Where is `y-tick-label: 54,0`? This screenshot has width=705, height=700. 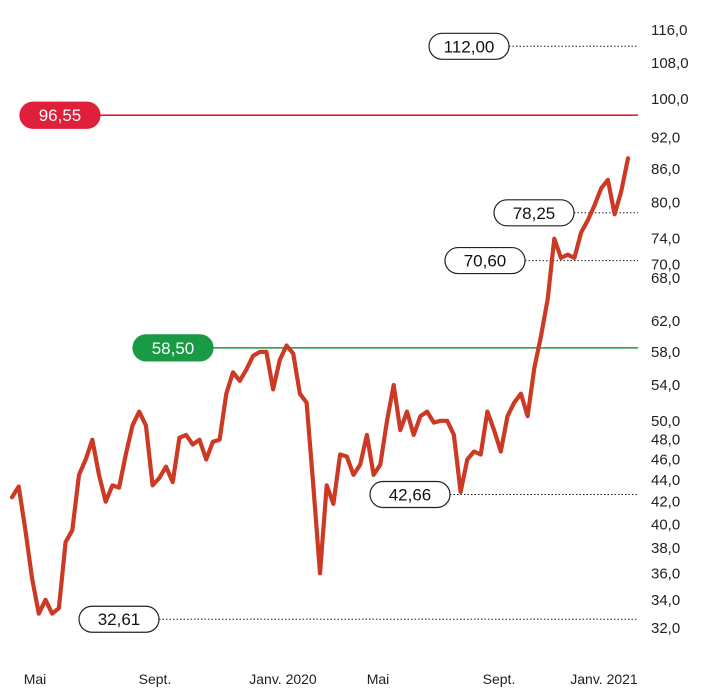 y-tick-label: 54,0 is located at coordinates (665, 385).